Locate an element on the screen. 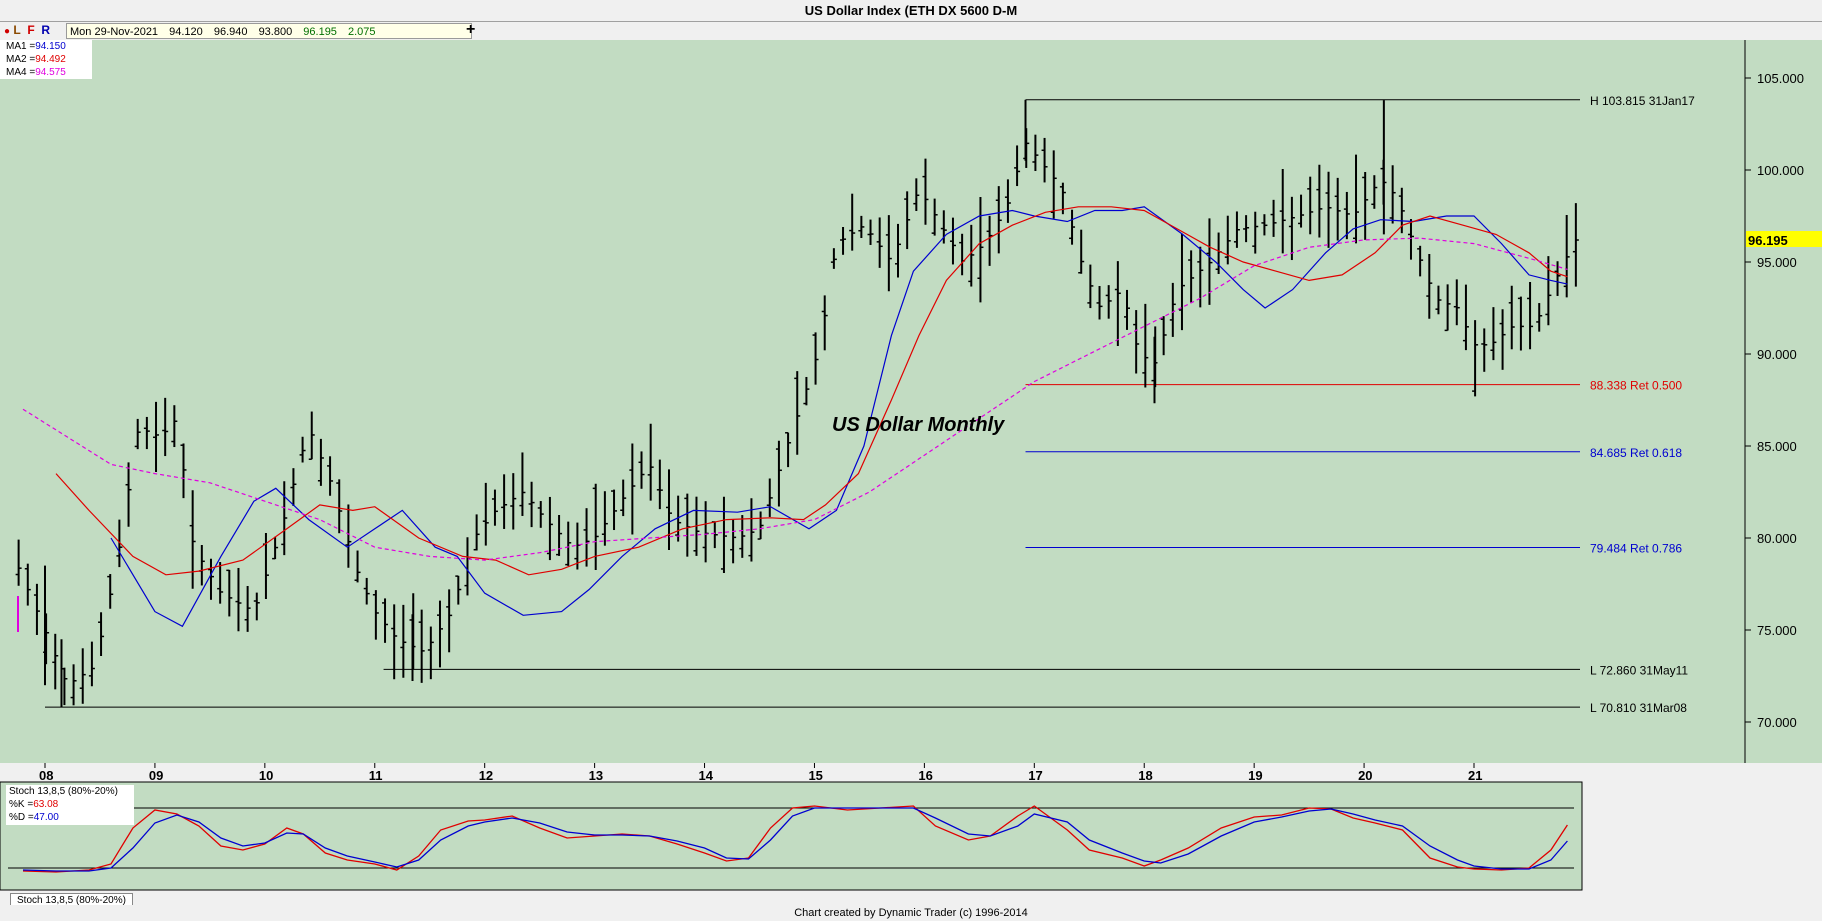 This screenshot has height=921, width=1822. level-label: H 103.815 31Jan17 is located at coordinates (1642, 101).